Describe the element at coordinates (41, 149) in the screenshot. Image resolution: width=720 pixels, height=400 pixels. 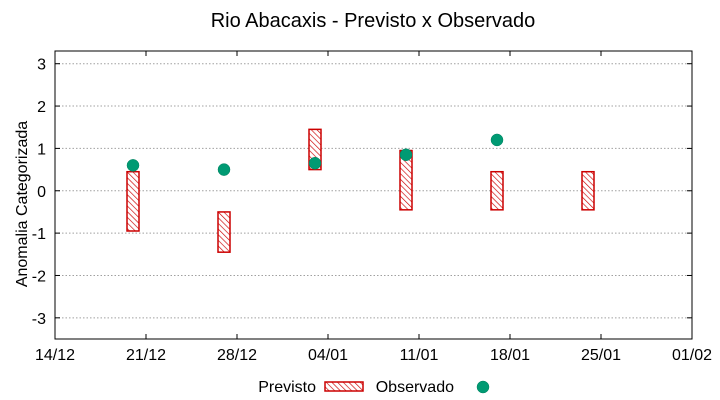
I see `y-tick-label: 1` at that location.